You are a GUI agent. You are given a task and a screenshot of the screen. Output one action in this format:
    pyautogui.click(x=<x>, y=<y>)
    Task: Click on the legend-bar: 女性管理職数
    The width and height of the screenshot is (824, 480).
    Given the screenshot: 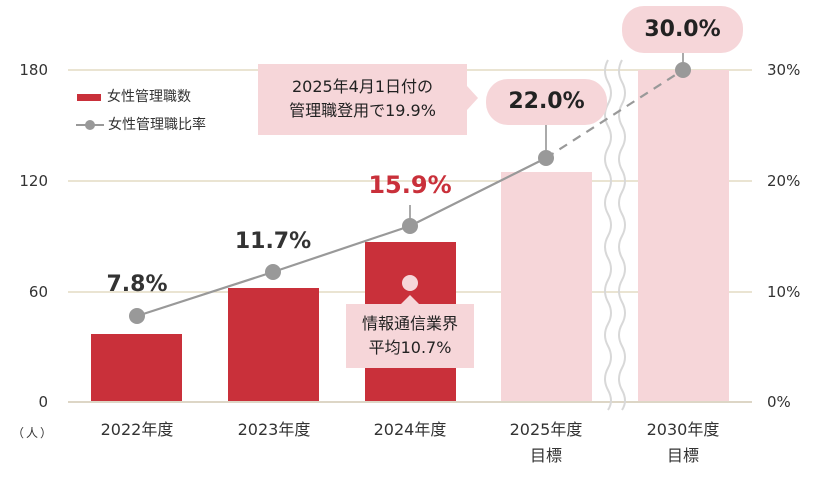 What is the action you would take?
    pyautogui.click(x=134, y=97)
    